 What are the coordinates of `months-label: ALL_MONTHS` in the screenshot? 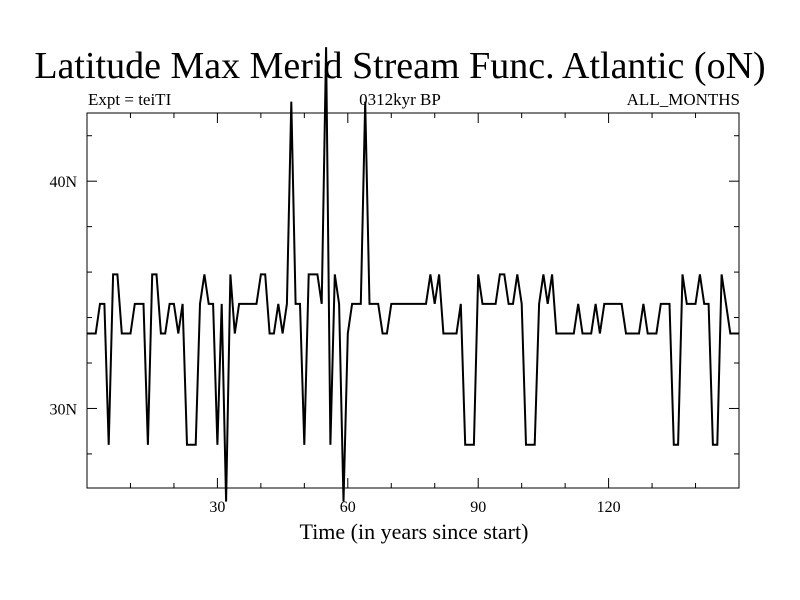 It's located at (683, 99).